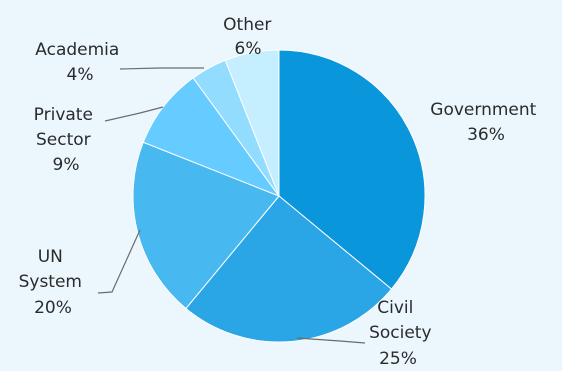 The image size is (562, 371). I want to click on slice-label-private-sector: Private Sector 9%, so click(66, 140).